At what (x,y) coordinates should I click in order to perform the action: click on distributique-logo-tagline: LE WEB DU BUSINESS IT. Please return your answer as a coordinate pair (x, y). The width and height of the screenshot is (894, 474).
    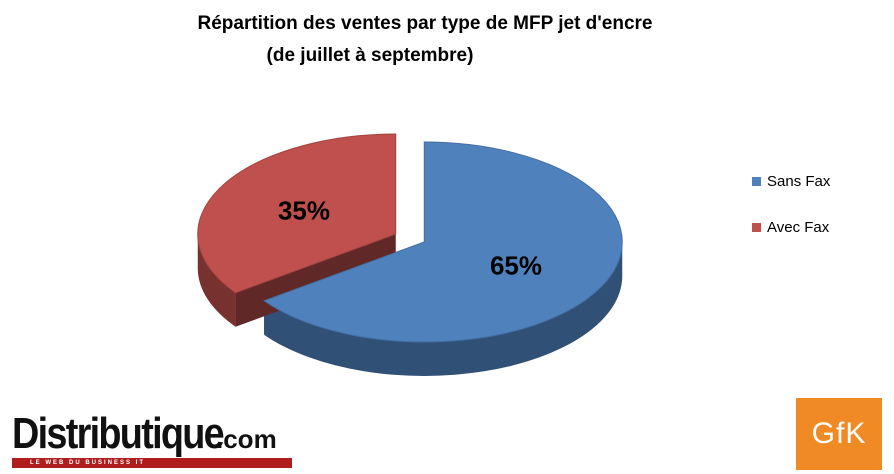
    Looking at the image, I should click on (152, 463).